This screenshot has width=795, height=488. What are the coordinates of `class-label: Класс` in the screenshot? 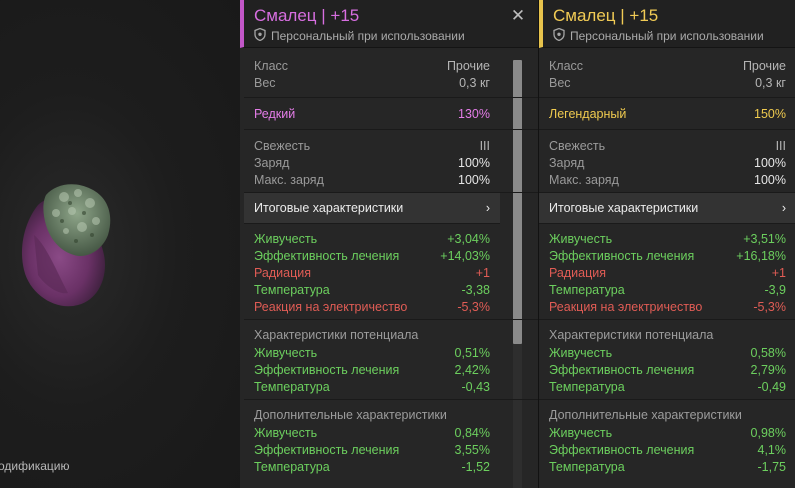 It's located at (566, 65).